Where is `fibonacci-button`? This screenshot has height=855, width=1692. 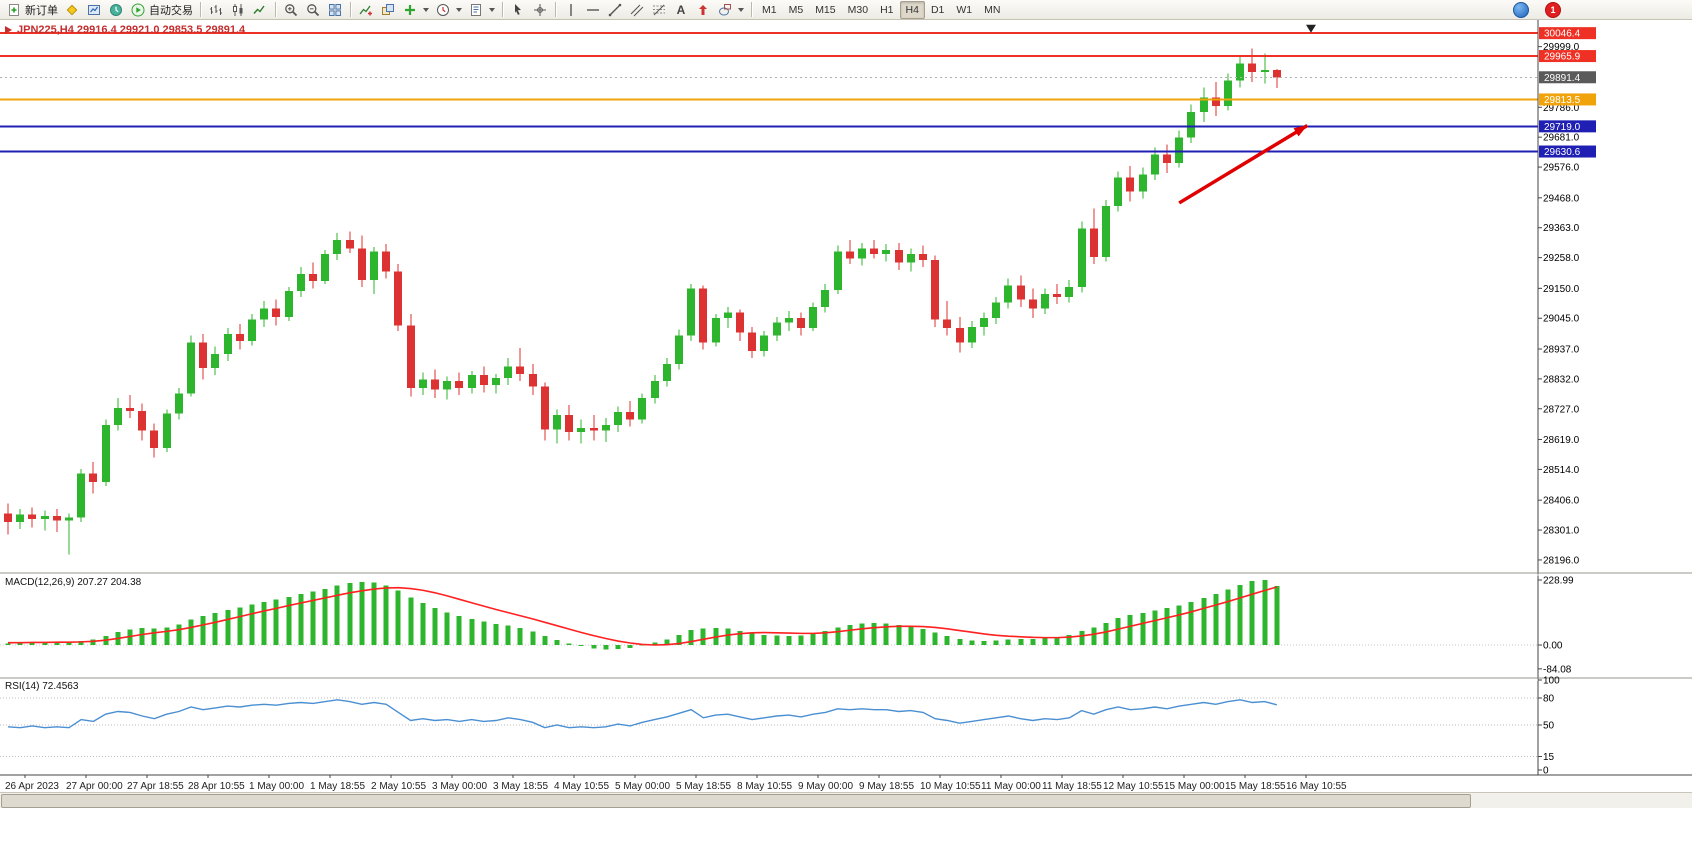
fibonacci-button is located at coordinates (659, 10).